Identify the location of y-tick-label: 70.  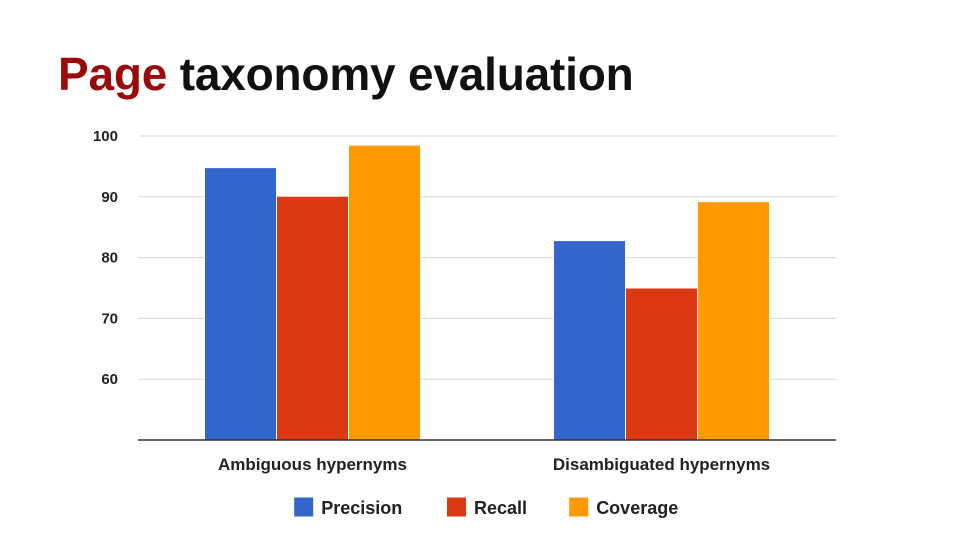
(109, 318).